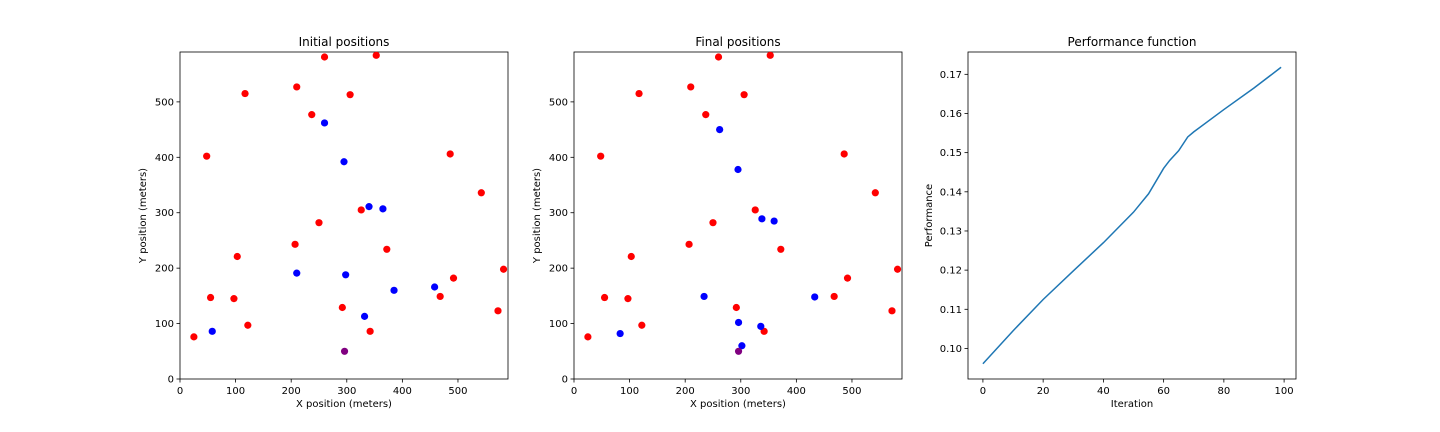 The width and height of the screenshot is (1440, 432). Describe the element at coordinates (929, 215) in the screenshot. I see `y-axis-label: Performance` at that location.